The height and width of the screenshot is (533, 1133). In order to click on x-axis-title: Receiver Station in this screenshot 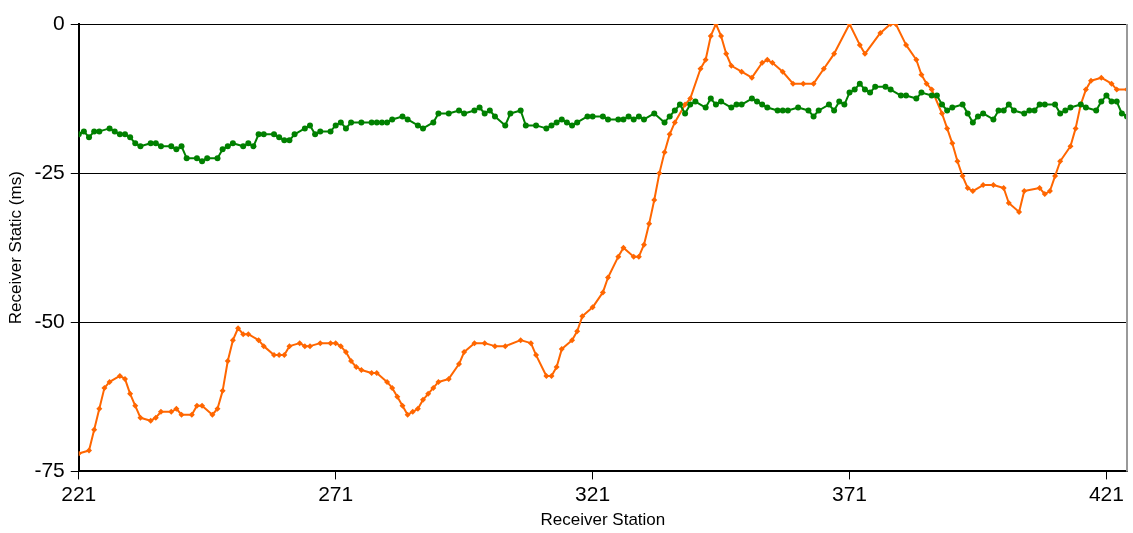, I will do `click(603, 520)`.